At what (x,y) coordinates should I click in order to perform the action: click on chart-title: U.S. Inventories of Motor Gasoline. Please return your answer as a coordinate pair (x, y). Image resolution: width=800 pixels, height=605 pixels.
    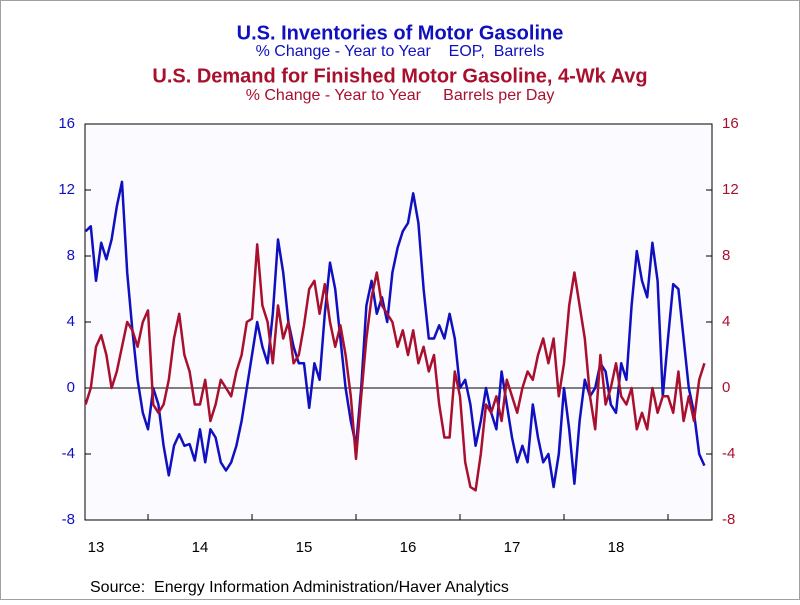
    Looking at the image, I should click on (400, 33).